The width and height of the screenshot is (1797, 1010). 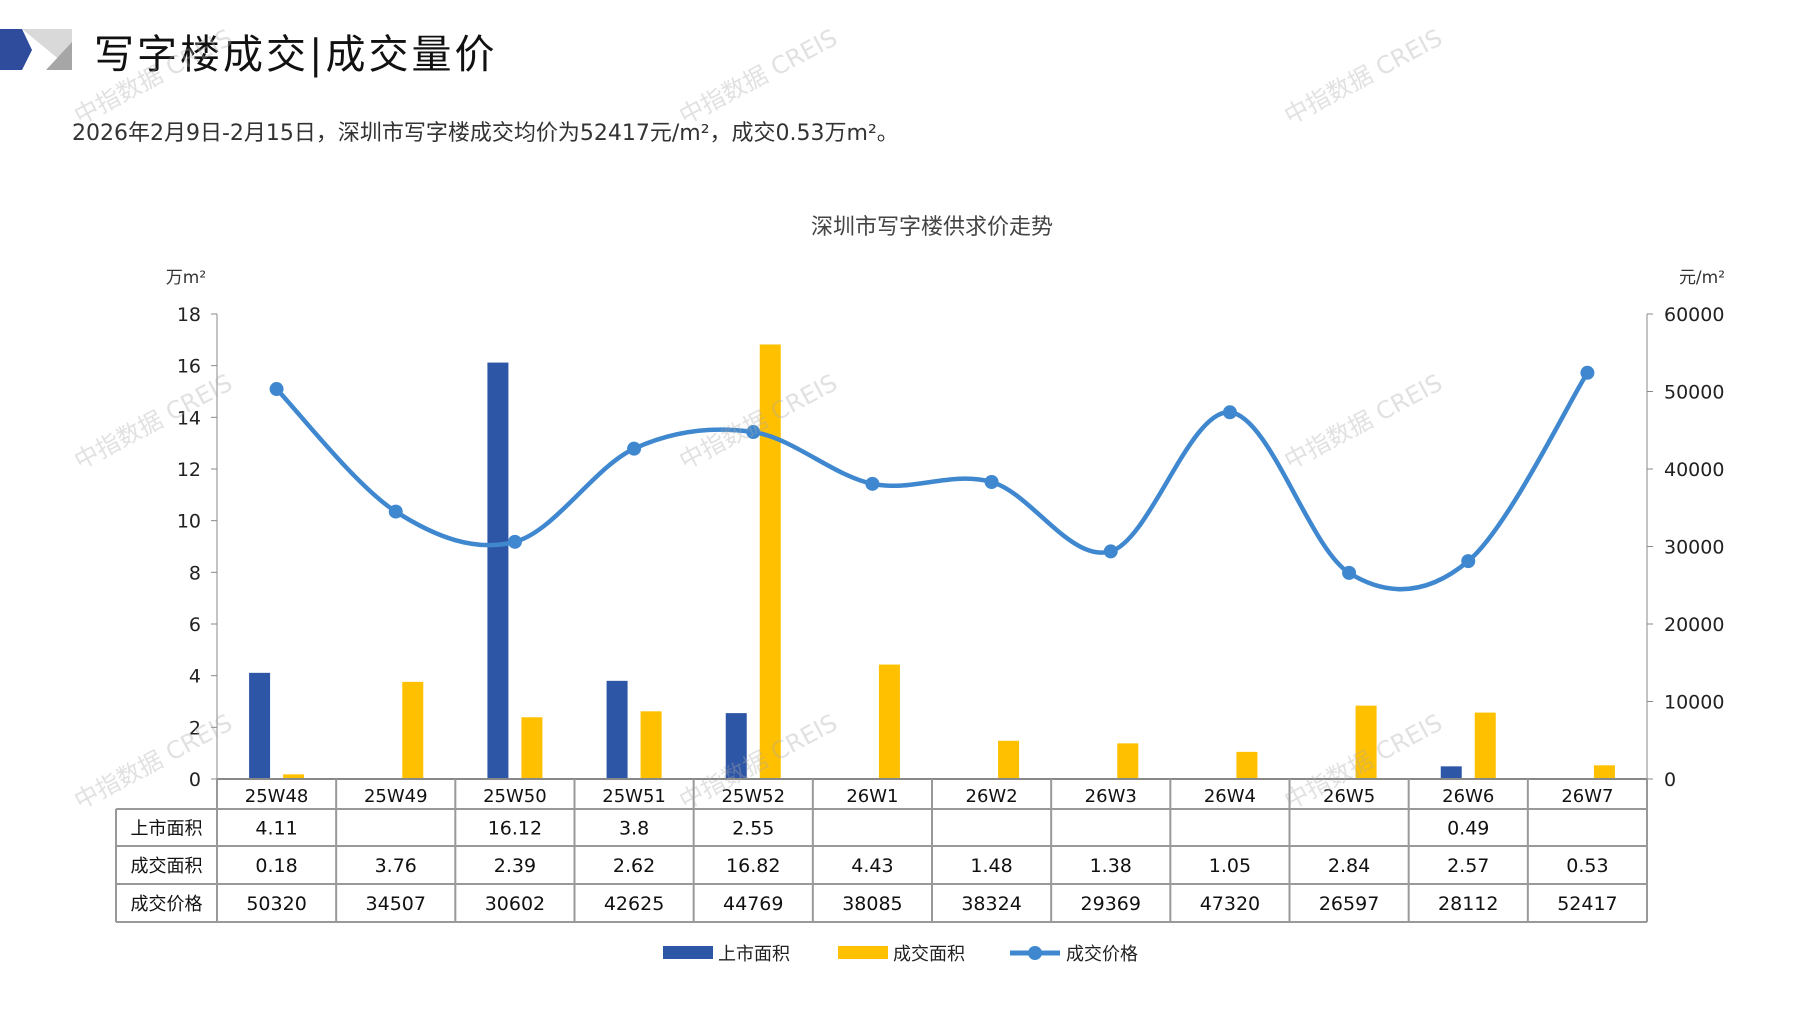 What do you see at coordinates (1111, 796) in the screenshot?
I see `x-category-label: 26W3` at bounding box center [1111, 796].